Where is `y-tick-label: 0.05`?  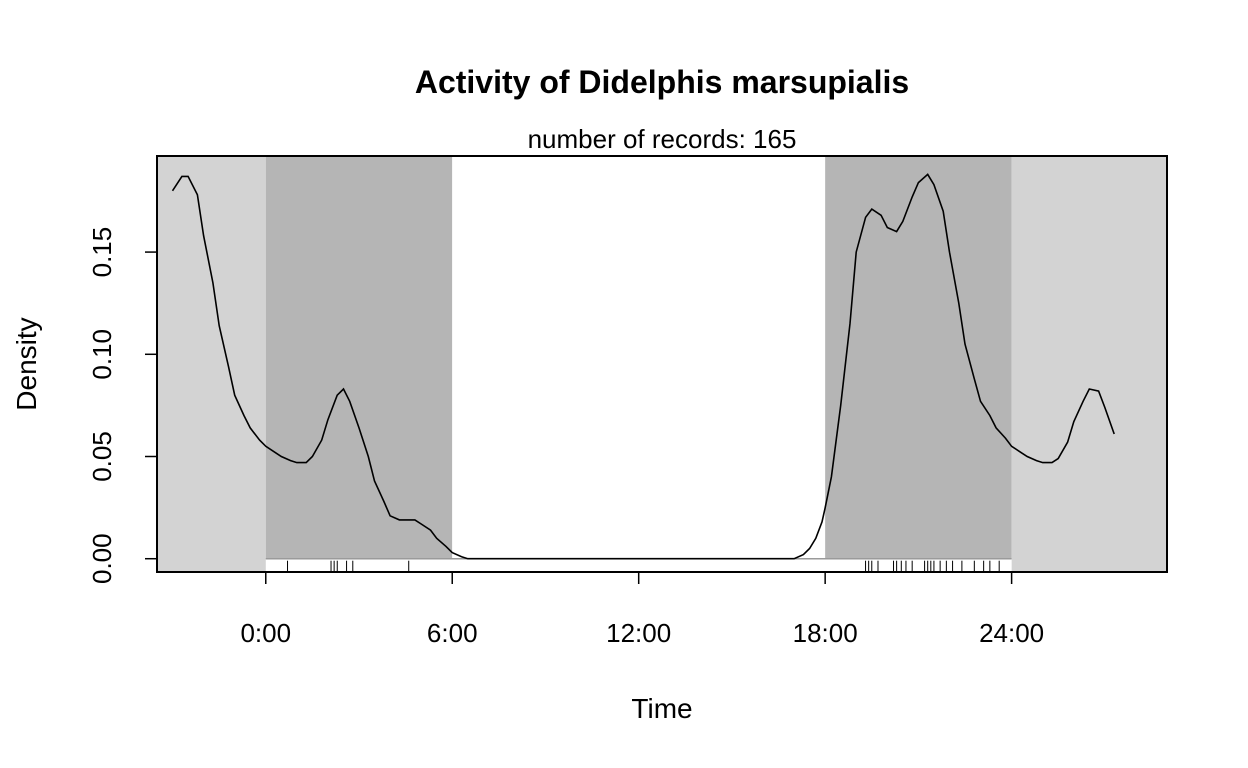
y-tick-label: 0.05 is located at coordinates (102, 456).